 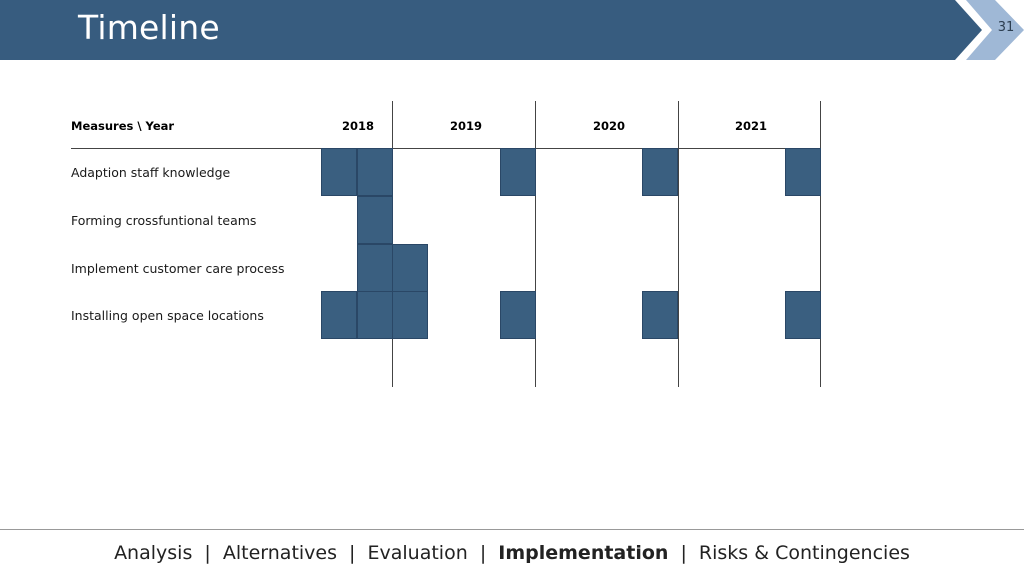 What do you see at coordinates (512, 529) in the screenshot?
I see `footer-divider` at bounding box center [512, 529].